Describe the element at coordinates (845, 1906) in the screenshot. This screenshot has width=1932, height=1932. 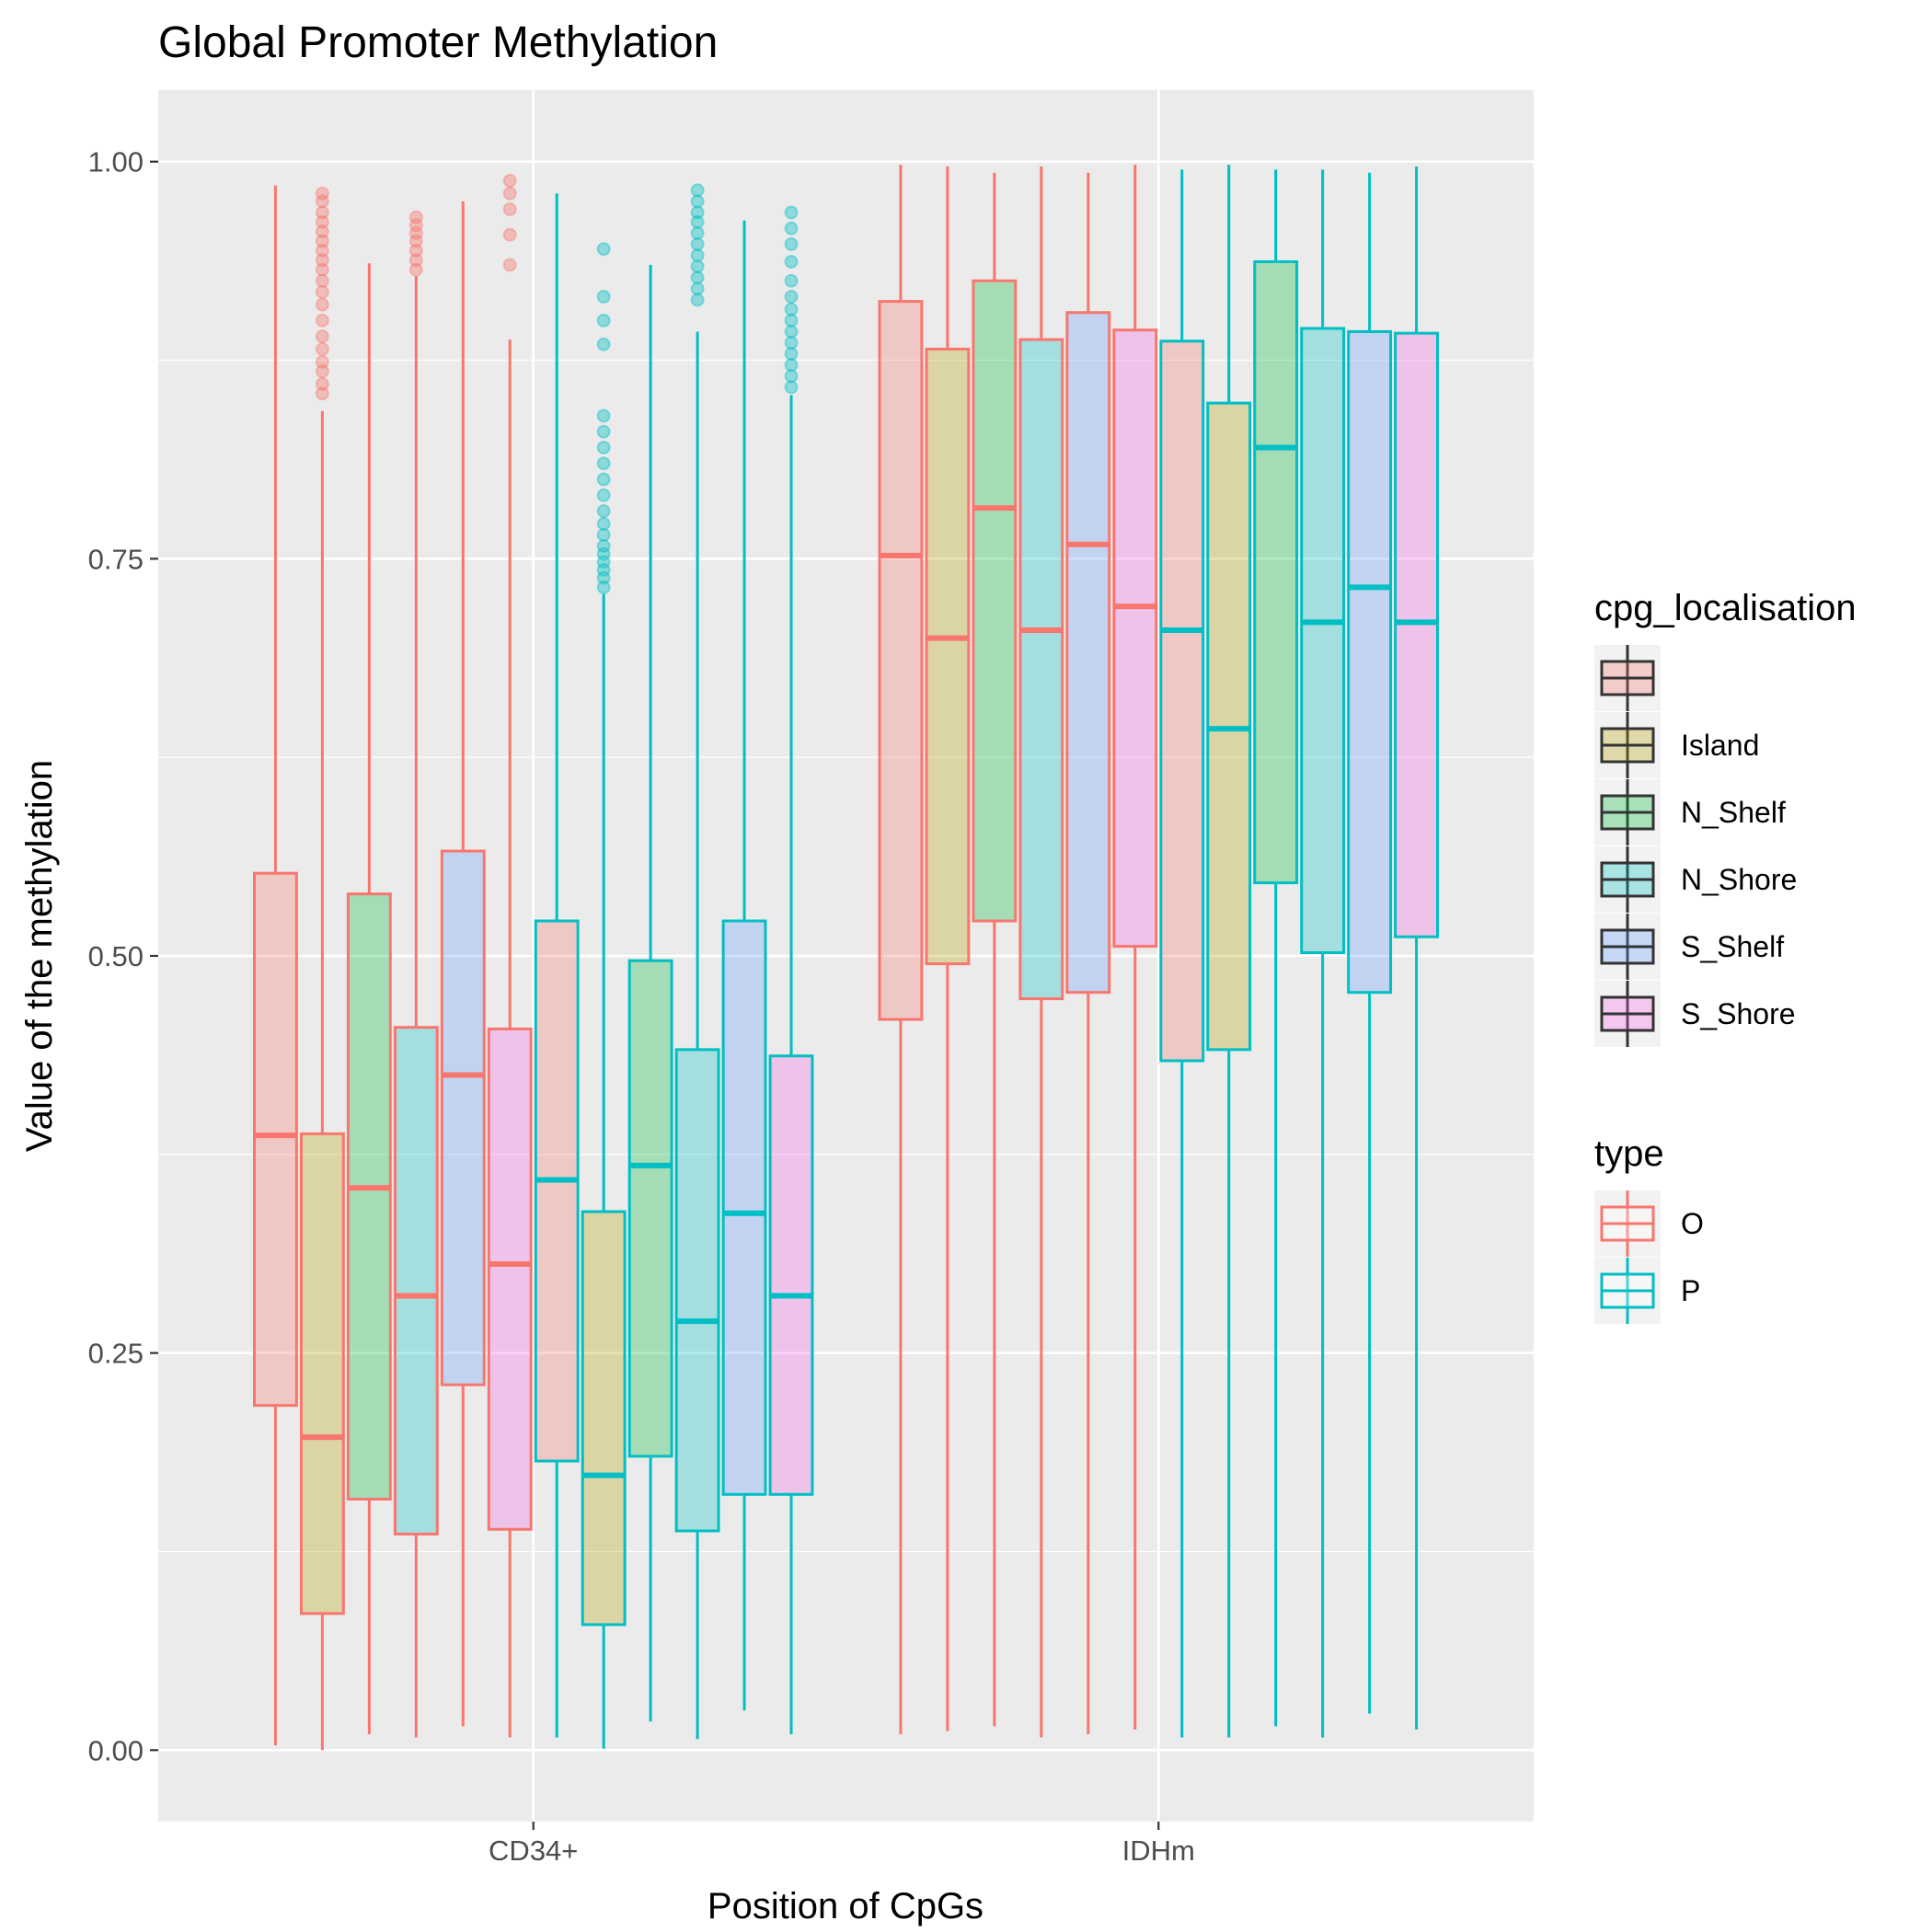
I see `x-axis-title: Position of CpGs` at that location.